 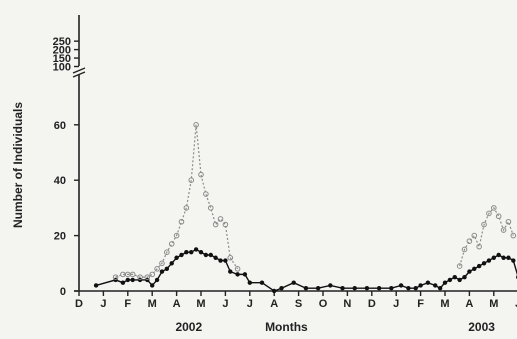 What do you see at coordinates (298, 304) in the screenshot?
I see `x-tick-label: S` at bounding box center [298, 304].